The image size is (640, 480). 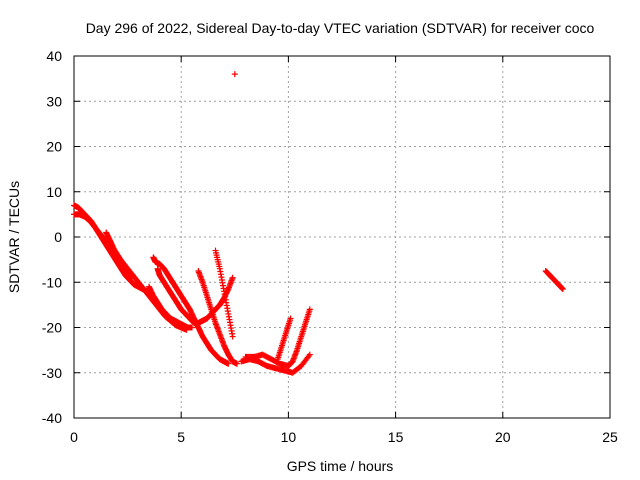 I want to click on x-axis-label: GPS time / hours, so click(x=340, y=466).